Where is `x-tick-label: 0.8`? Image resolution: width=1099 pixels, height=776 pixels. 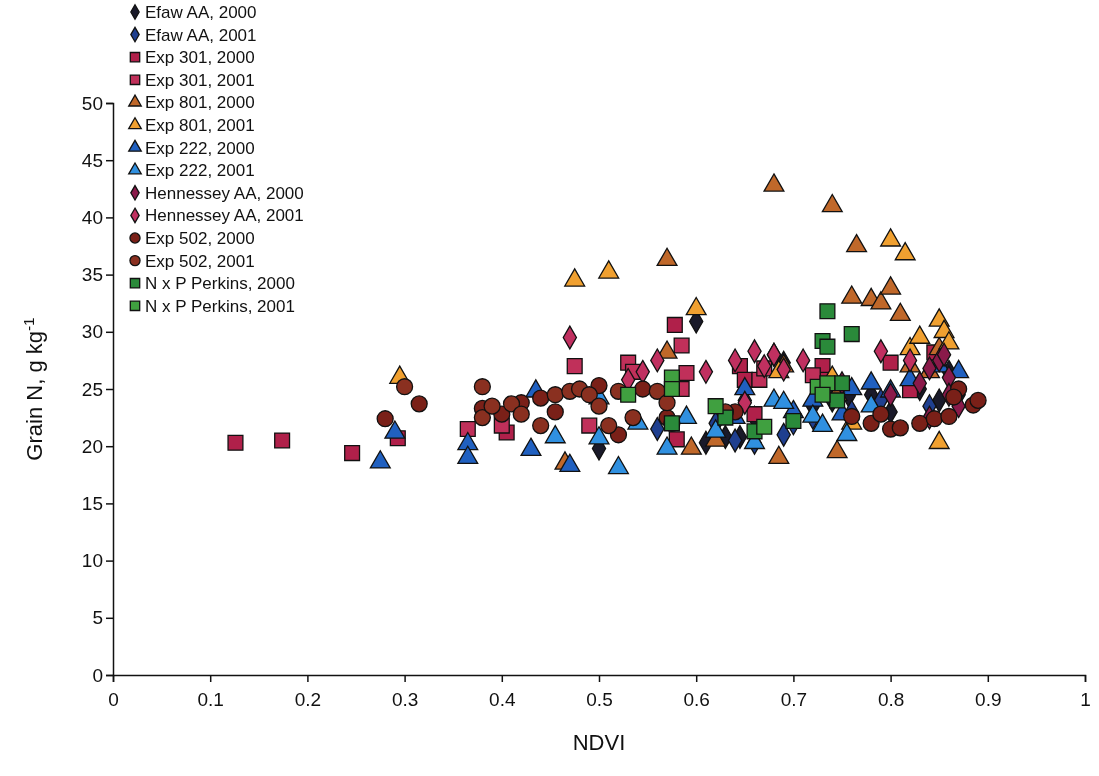 x-tick-label: 0.8 is located at coordinates (891, 699).